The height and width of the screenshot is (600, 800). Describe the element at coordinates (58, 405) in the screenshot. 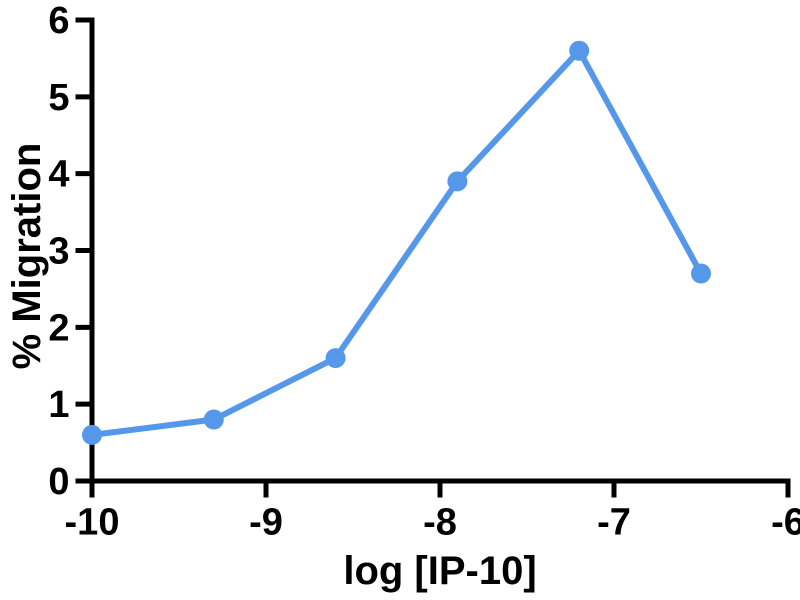

I see `y-tick-label: 1` at that location.